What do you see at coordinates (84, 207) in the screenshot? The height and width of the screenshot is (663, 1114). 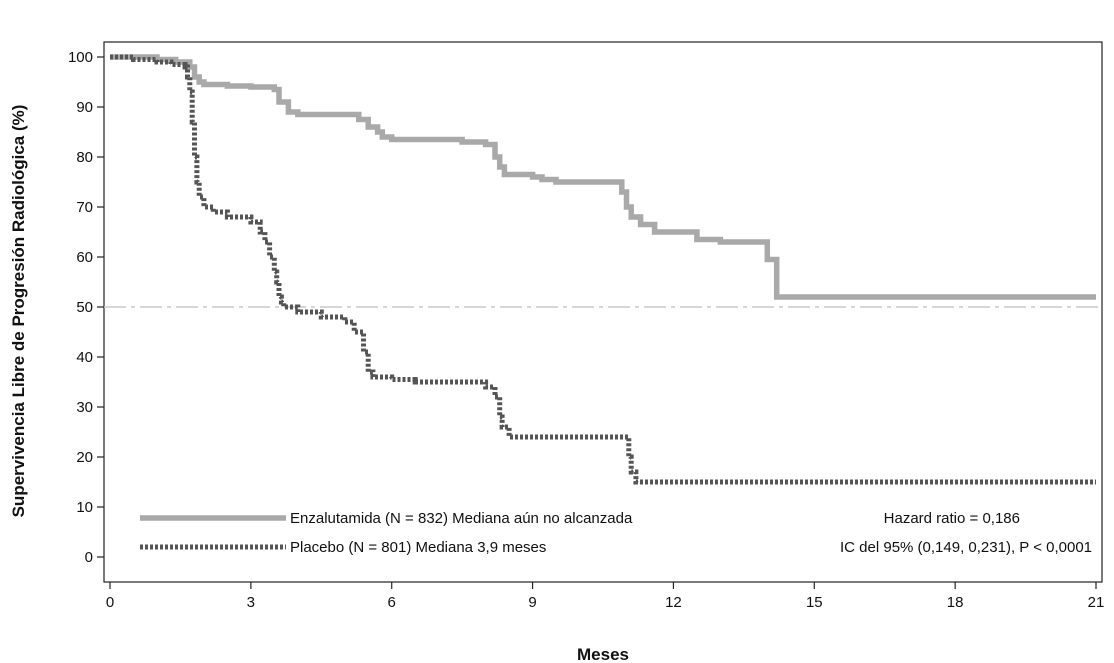 I see `y-tick-label: 70` at bounding box center [84, 207].